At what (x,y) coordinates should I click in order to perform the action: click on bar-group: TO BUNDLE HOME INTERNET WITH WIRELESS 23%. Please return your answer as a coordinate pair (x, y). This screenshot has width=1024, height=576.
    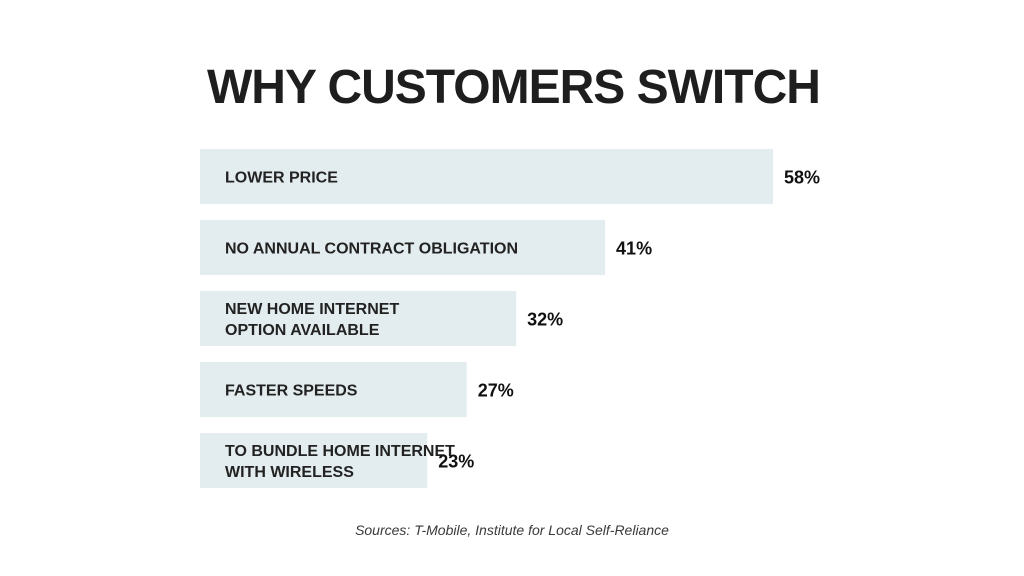
    Looking at the image, I should click on (337, 460).